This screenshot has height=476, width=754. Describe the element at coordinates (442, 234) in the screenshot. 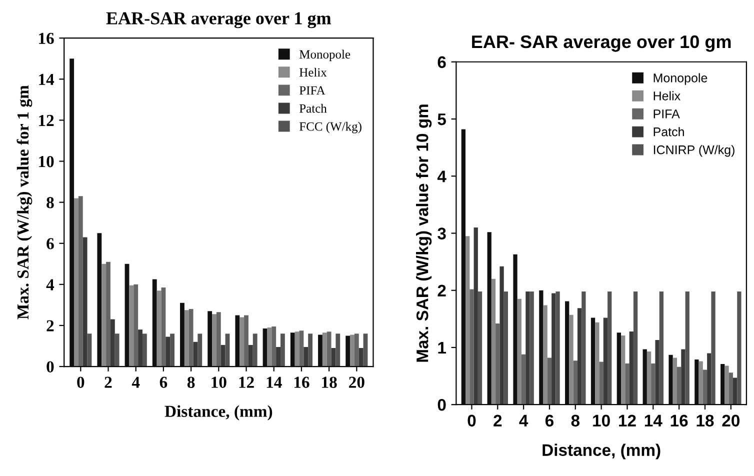

I see `y-tick-label: 3` at that location.